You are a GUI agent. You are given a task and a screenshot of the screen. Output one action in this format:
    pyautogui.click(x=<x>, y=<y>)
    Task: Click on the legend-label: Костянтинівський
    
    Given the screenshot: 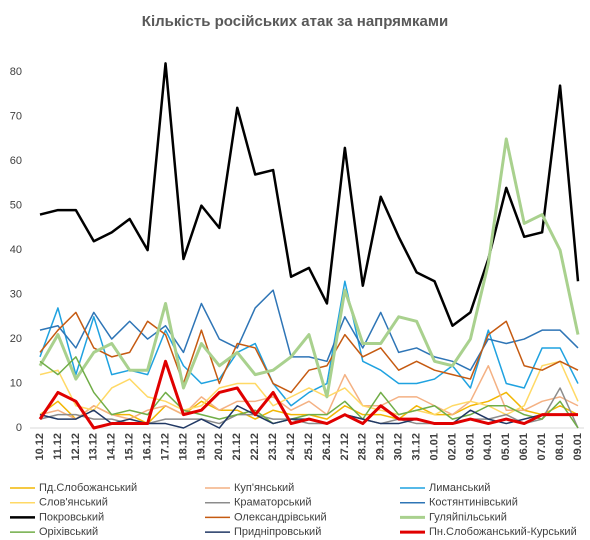 What is the action you would take?
    pyautogui.click(x=473, y=503)
    